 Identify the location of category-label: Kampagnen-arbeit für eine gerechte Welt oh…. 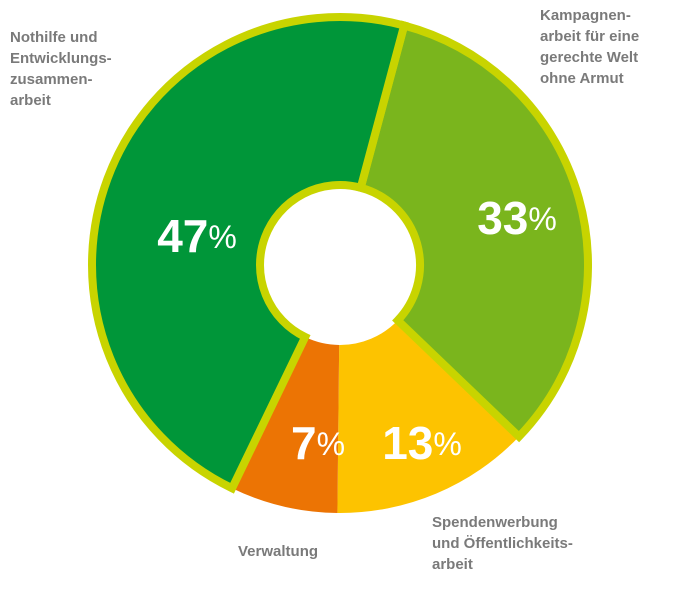
(589, 47).